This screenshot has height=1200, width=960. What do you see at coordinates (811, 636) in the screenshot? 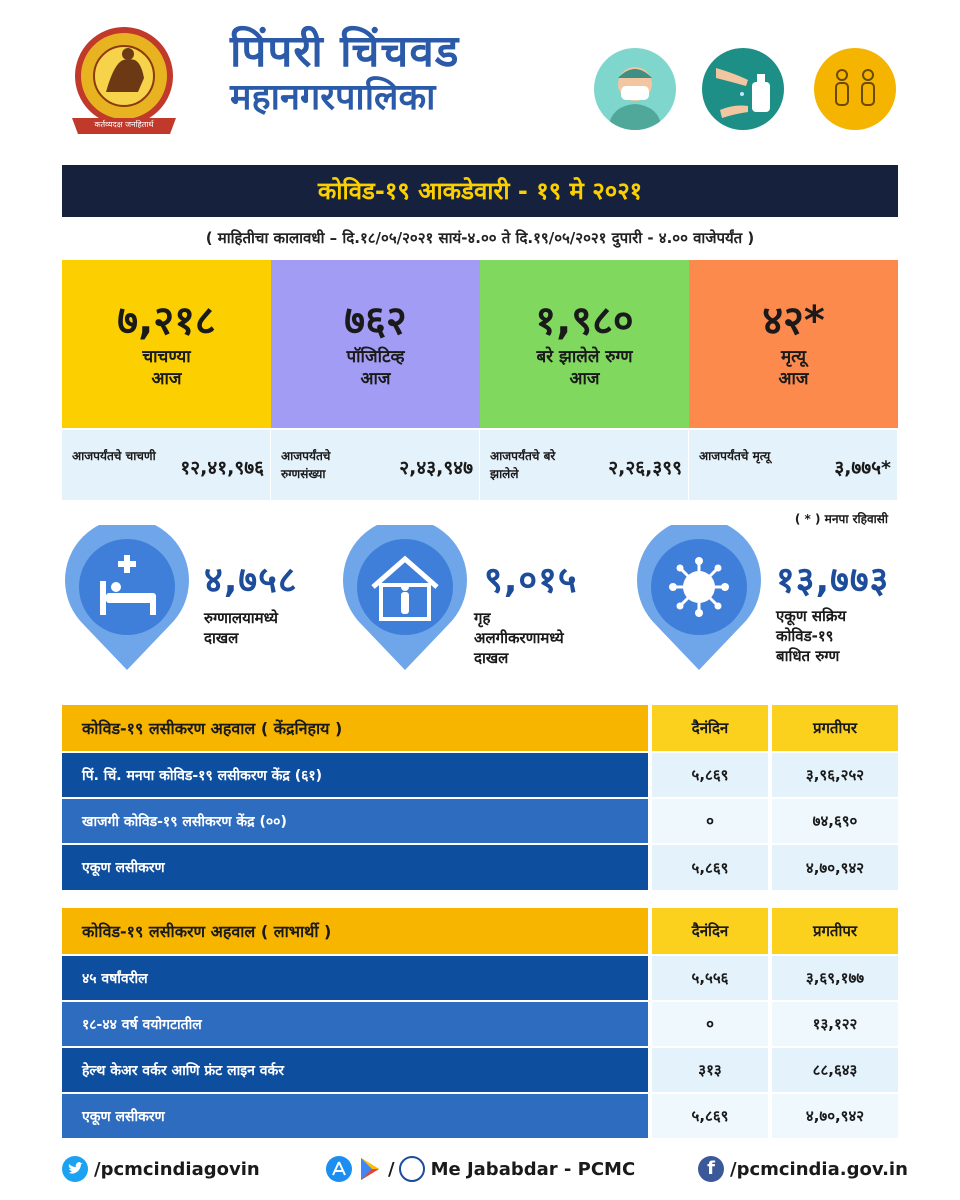
I see `active-cases-label: एकूण सक्रिय कोविड-१९ बाधित रुग्ण` at bounding box center [811, 636].